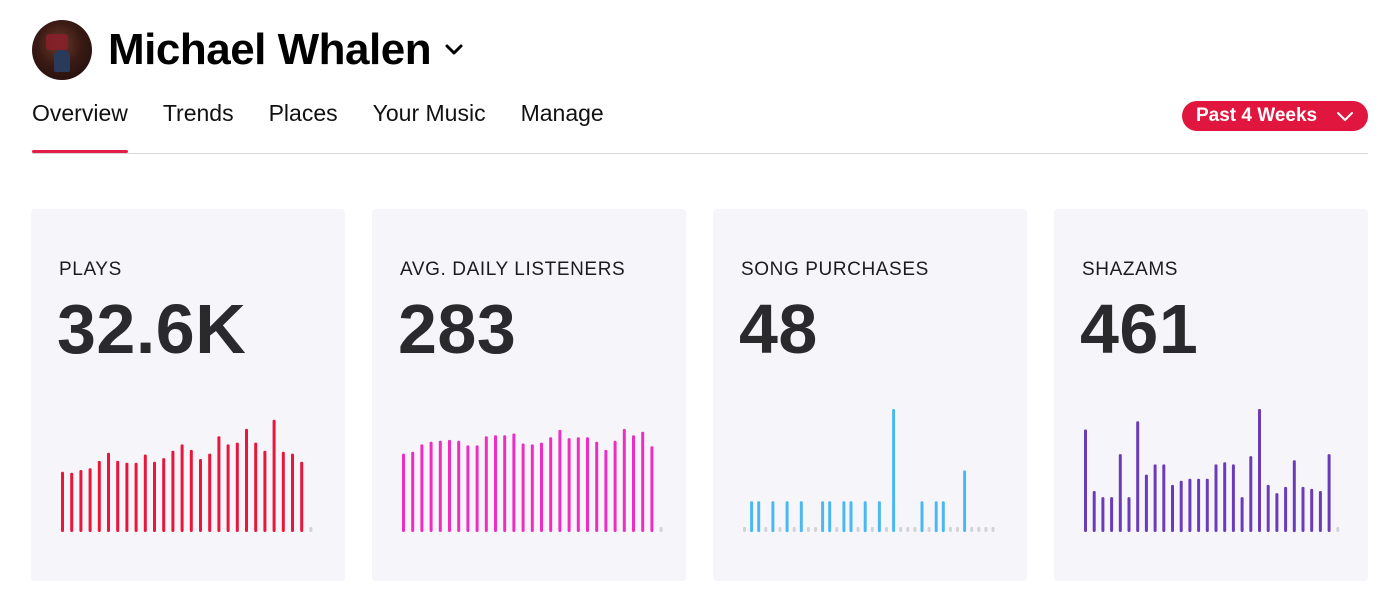  Describe the element at coordinates (700, 153) in the screenshot. I see `tabs-divider` at that location.